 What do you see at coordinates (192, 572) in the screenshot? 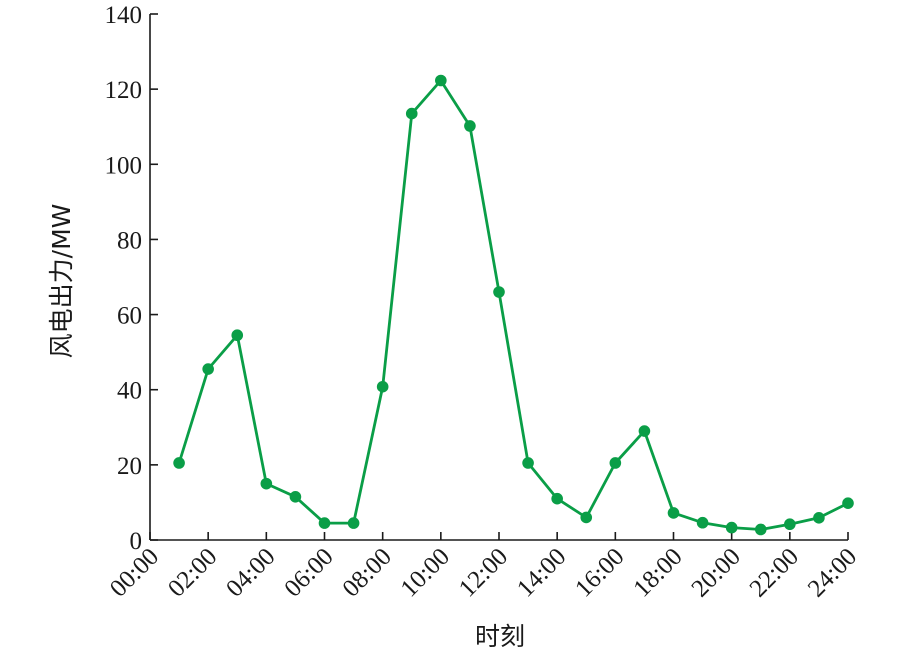
I see `x-tick-label-1: 02:00` at bounding box center [192, 572].